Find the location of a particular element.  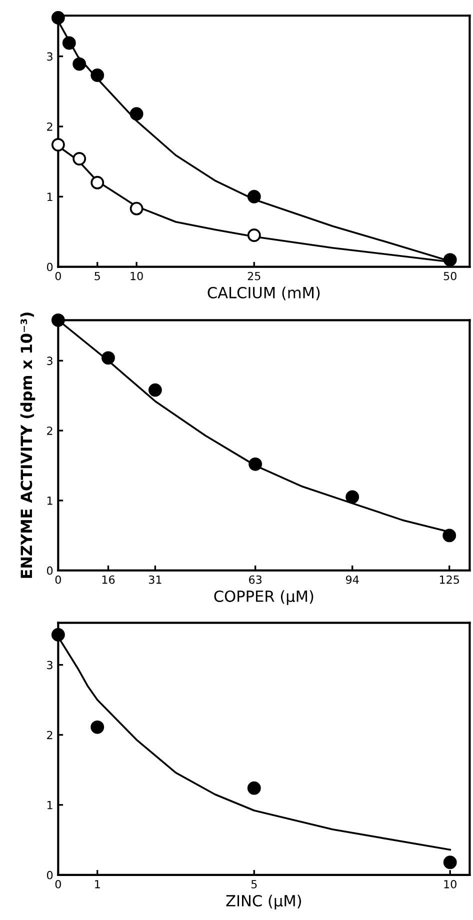

x-axis-title: CALCIUM (mM) is located at coordinates (264, 293).